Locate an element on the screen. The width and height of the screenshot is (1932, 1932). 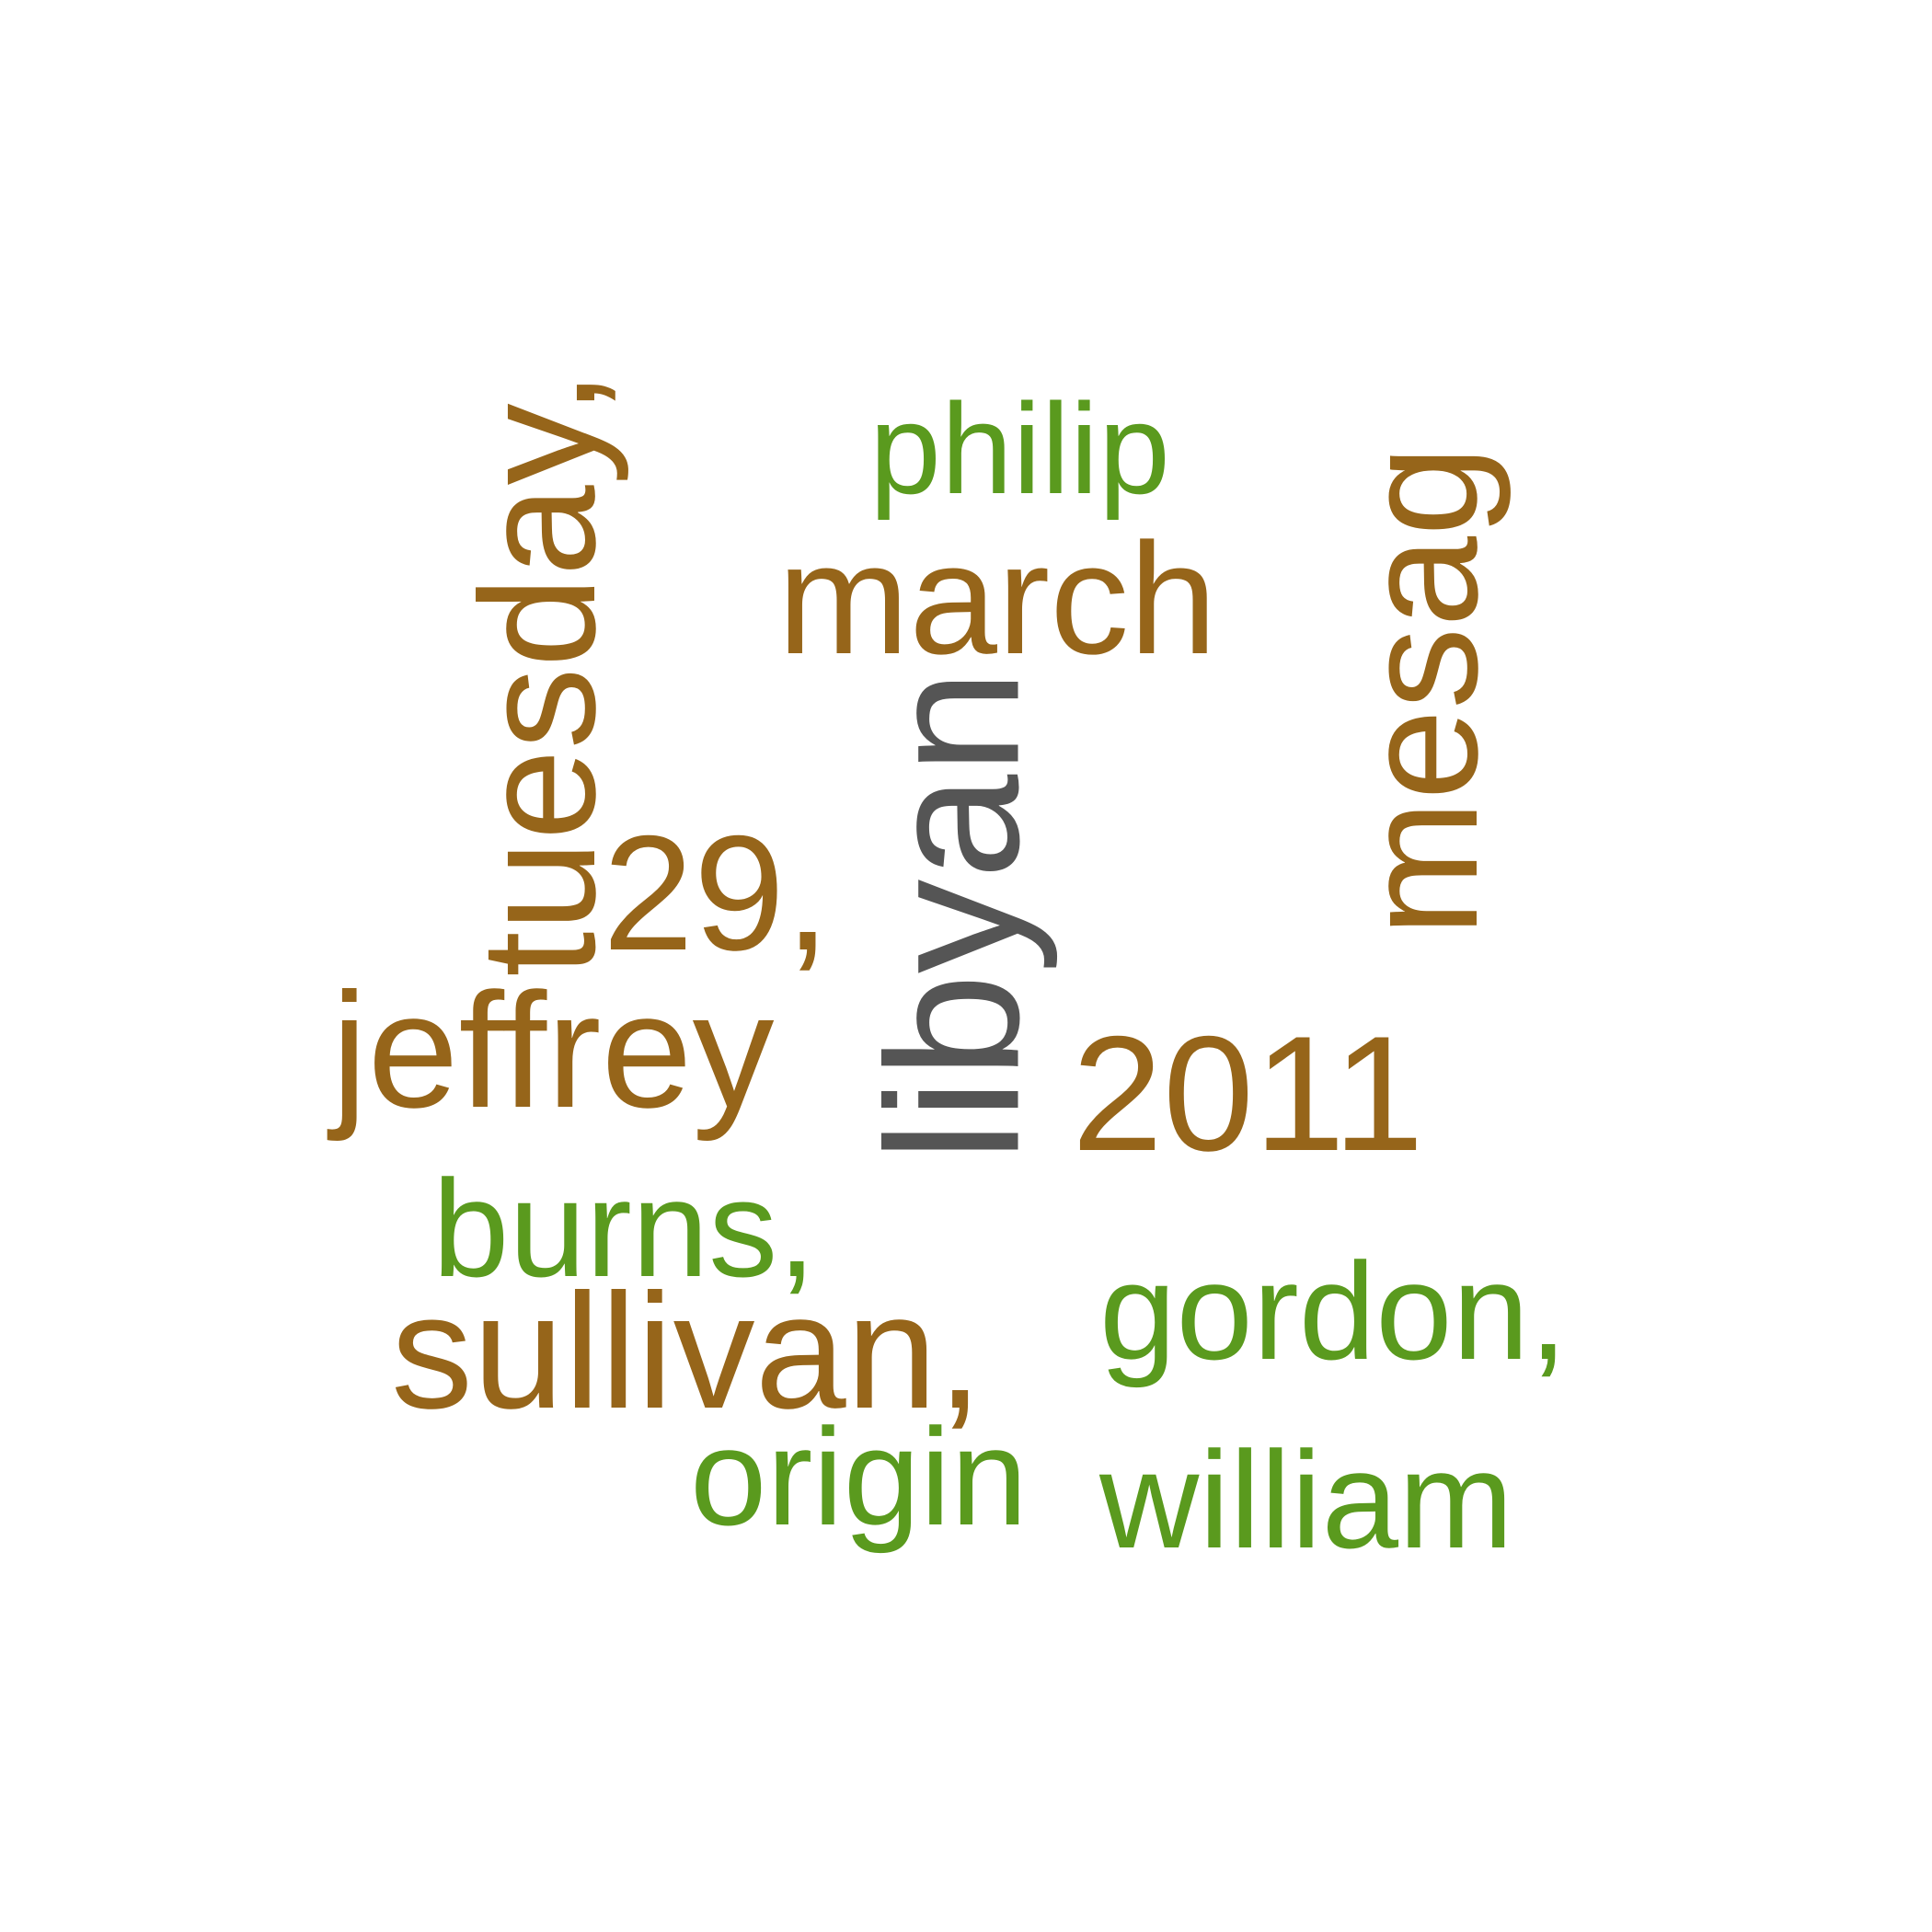
word-29: 29, is located at coordinates (717, 892).